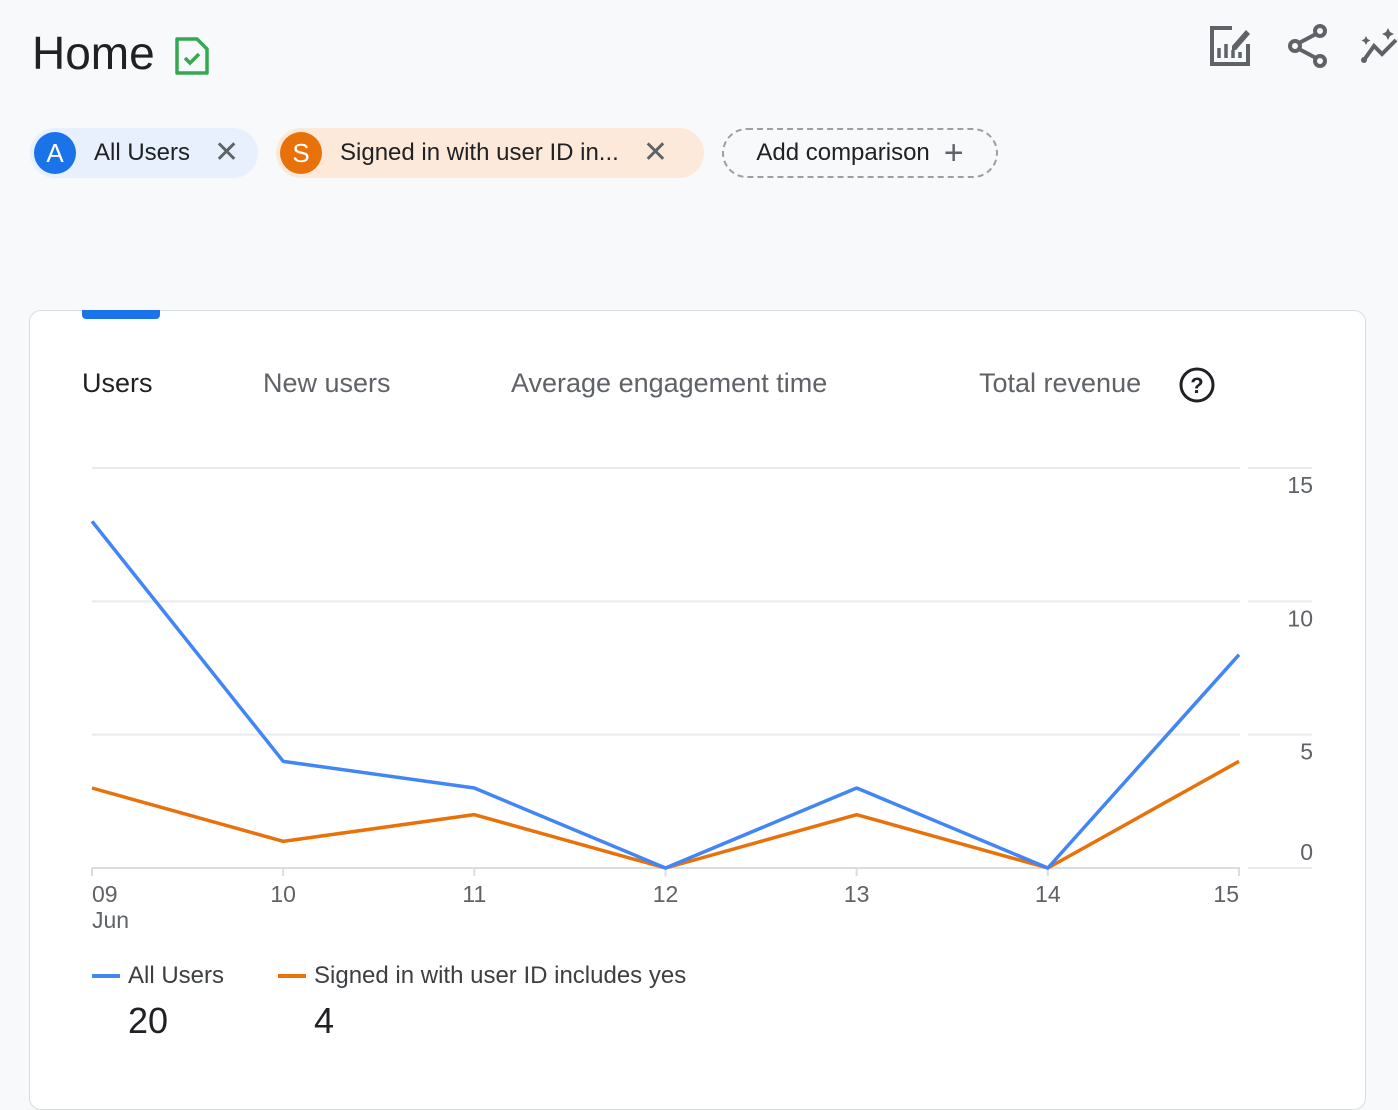 Image resolution: width=1398 pixels, height=1110 pixels. Describe the element at coordinates (1306, 752) in the screenshot. I see `y-tick-label: 5` at that location.